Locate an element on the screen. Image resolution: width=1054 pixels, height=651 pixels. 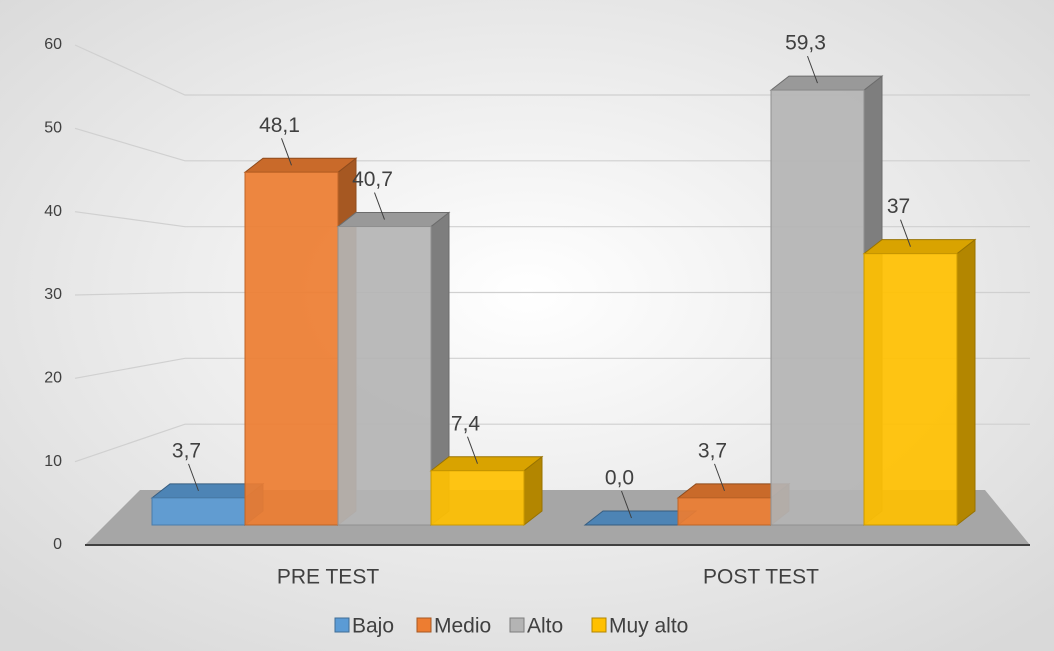
value-label: 59,3 is located at coordinates (805, 43).